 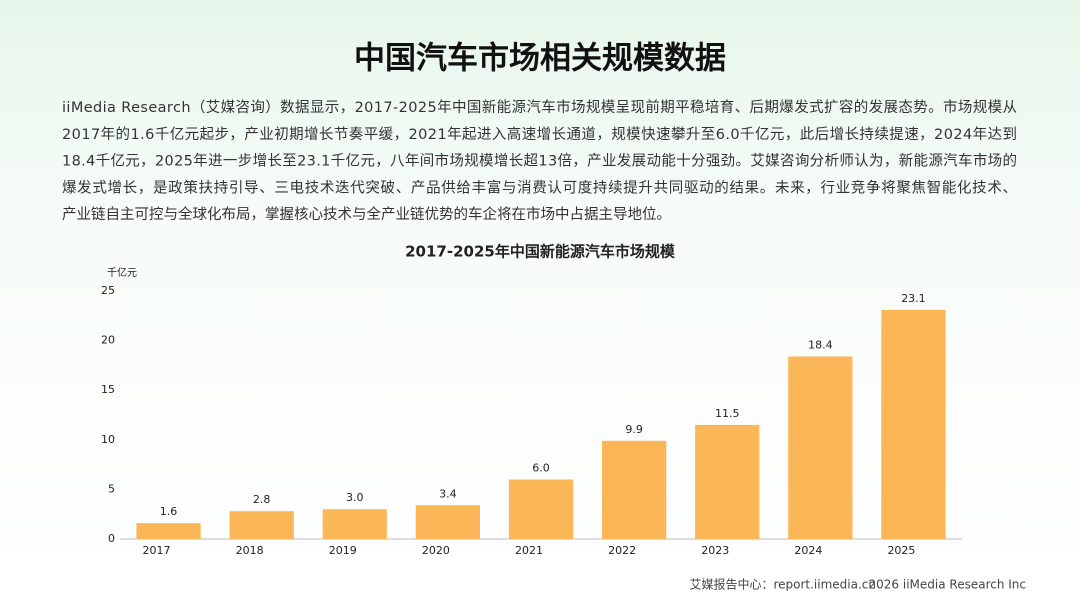 What do you see at coordinates (541, 467) in the screenshot?
I see `value-label: 6.0` at bounding box center [541, 467].